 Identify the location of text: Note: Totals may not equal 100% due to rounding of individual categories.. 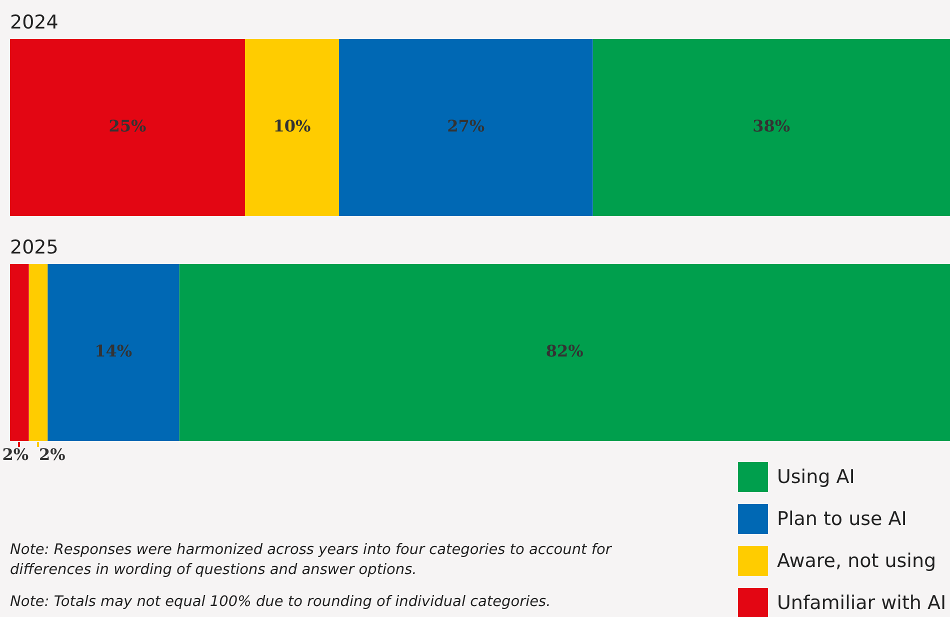
(281, 602).